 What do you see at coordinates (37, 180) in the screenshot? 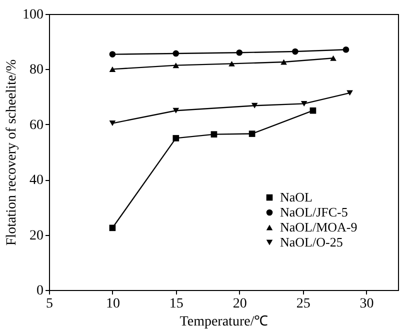
I see `y-tick-label: 40` at bounding box center [37, 180].